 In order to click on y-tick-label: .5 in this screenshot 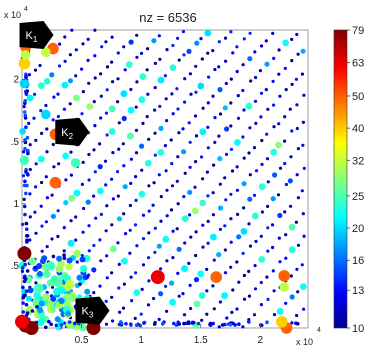, I will do `click(15, 142)`.